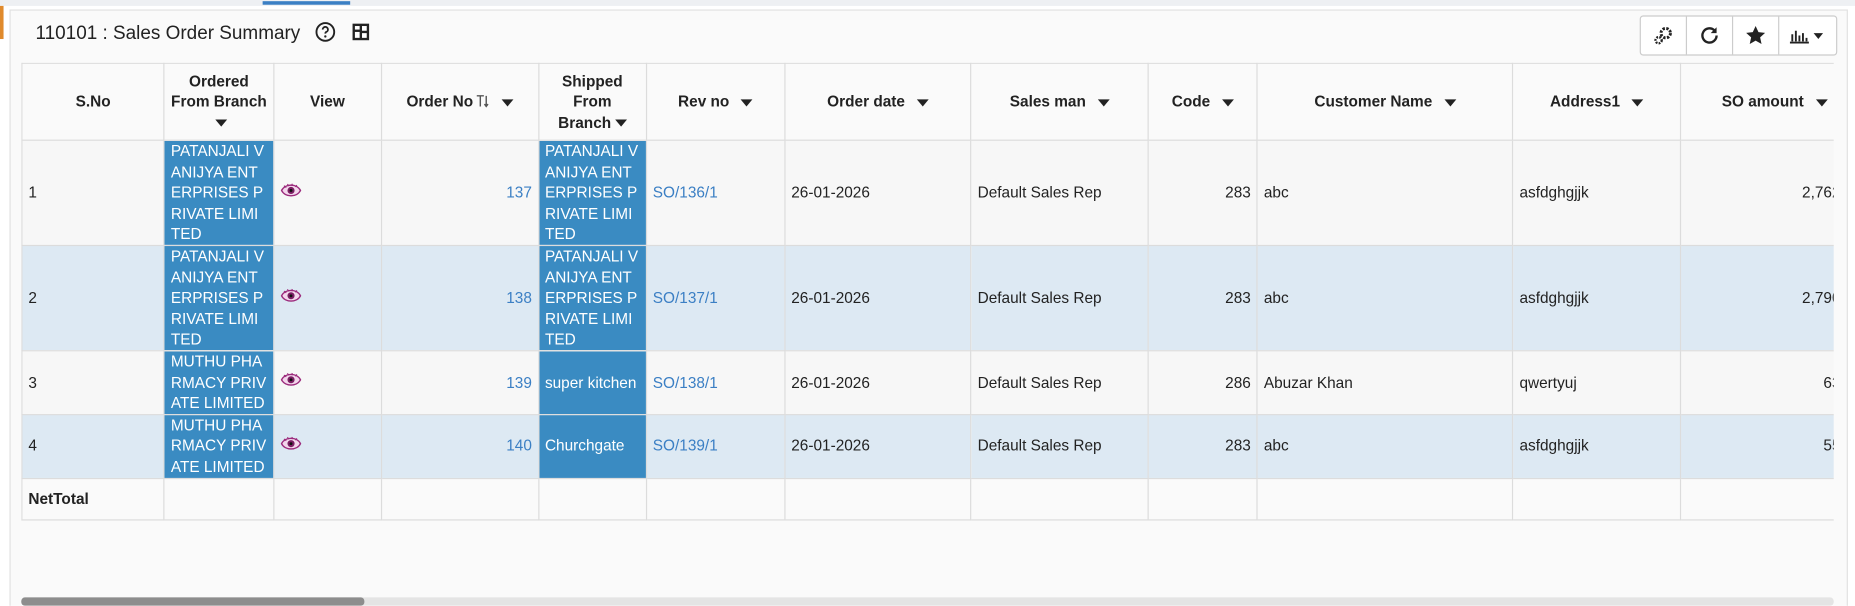 The width and height of the screenshot is (1855, 606). I want to click on table-cell: 2,790.00, so click(1757, 298).